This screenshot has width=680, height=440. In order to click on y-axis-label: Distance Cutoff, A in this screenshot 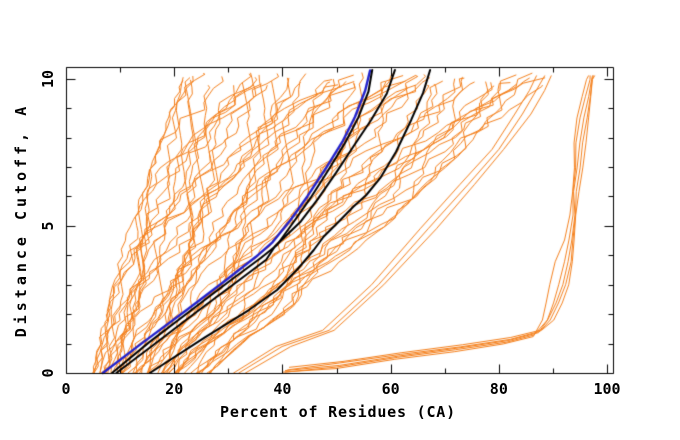, I will do `click(21, 220)`.